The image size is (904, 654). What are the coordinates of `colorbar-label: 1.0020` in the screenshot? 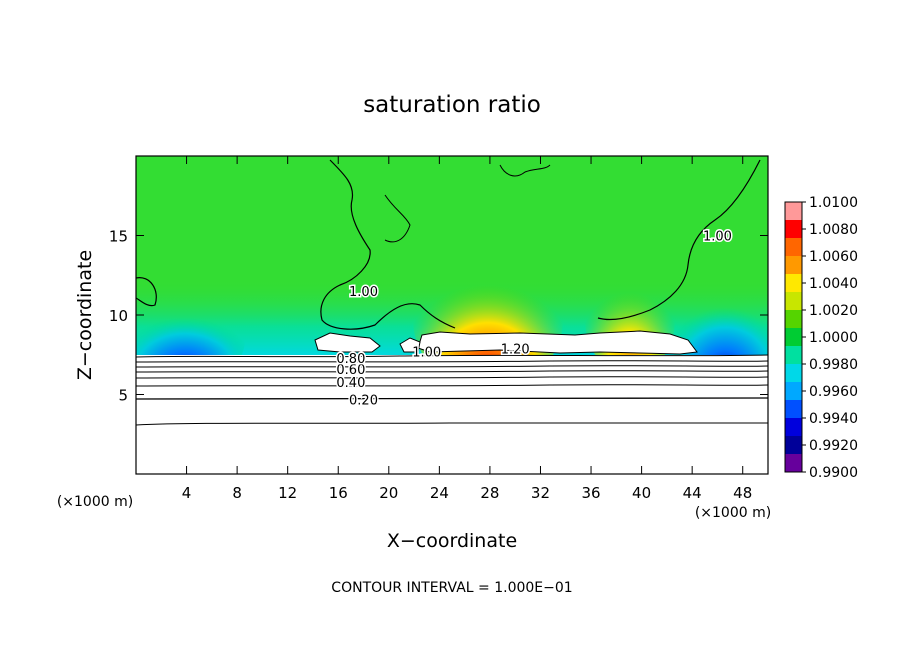 It's located at (833, 311).